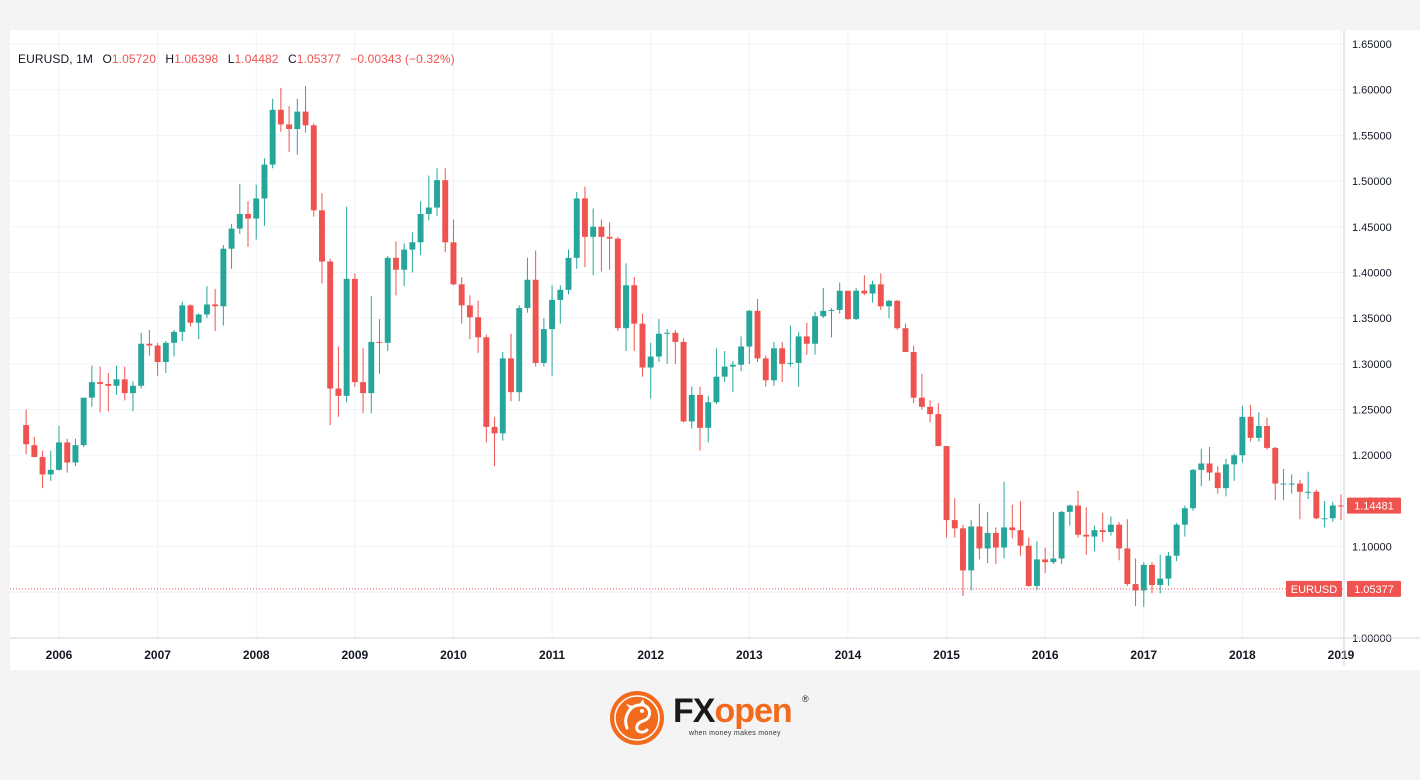 The height and width of the screenshot is (780, 1420). Describe the element at coordinates (1372, 365) in the screenshot. I see `y-tick-label: 1.30000` at that location.